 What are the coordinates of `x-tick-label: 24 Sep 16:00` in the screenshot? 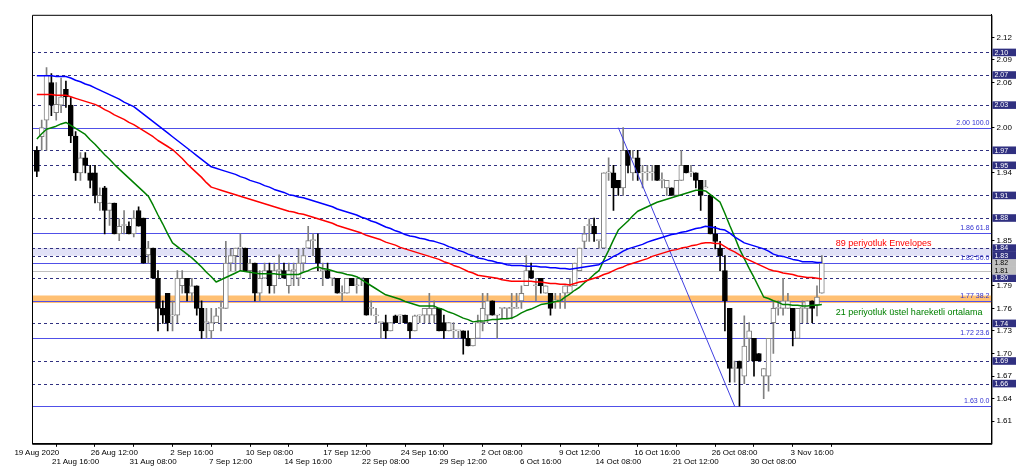 It's located at (424, 452).